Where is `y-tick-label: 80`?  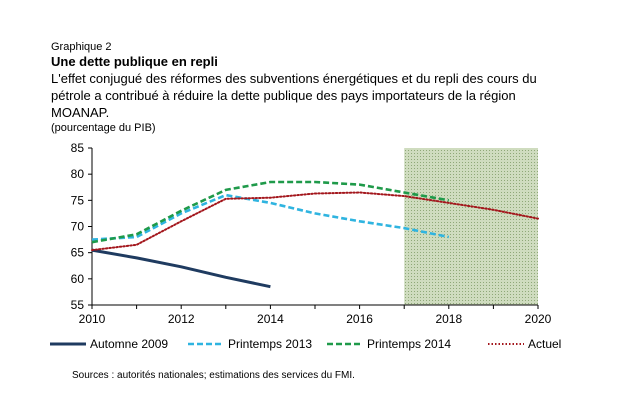 y-tick-label: 80 is located at coordinates (78, 174).